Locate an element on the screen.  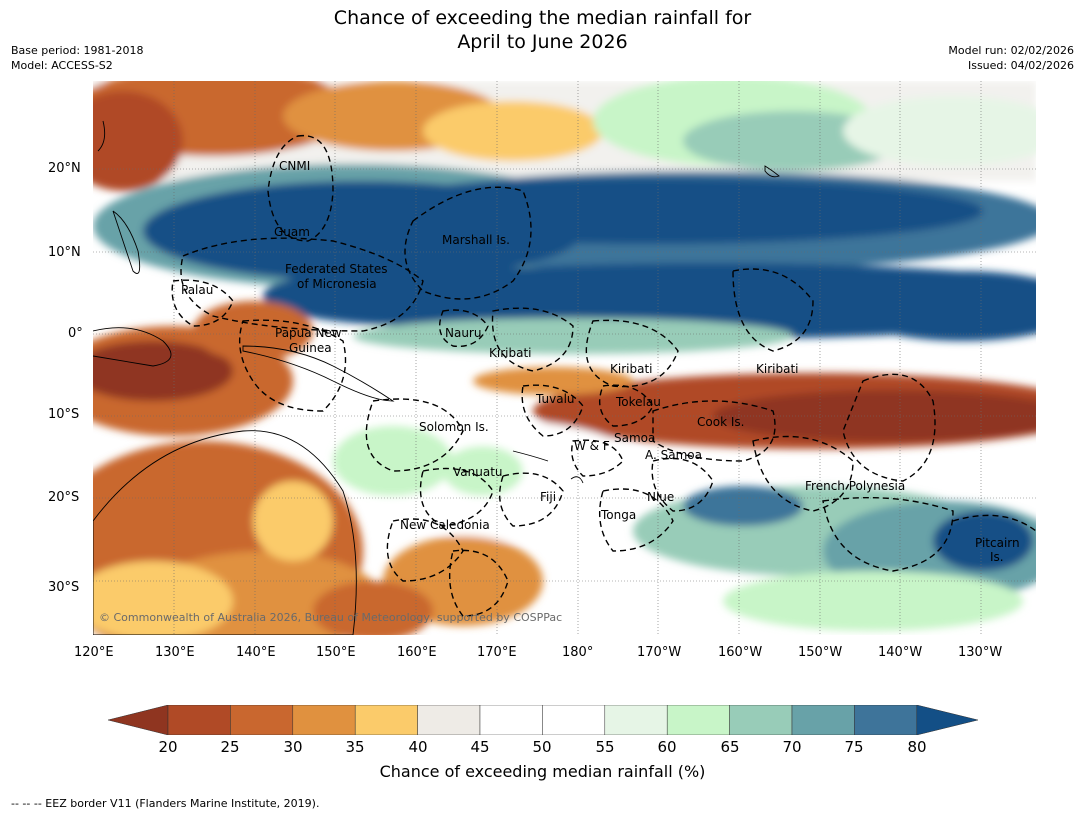
meta-left: Base period: 1981-2018 Model: ACCESS-S2 is located at coordinates (77, 58).